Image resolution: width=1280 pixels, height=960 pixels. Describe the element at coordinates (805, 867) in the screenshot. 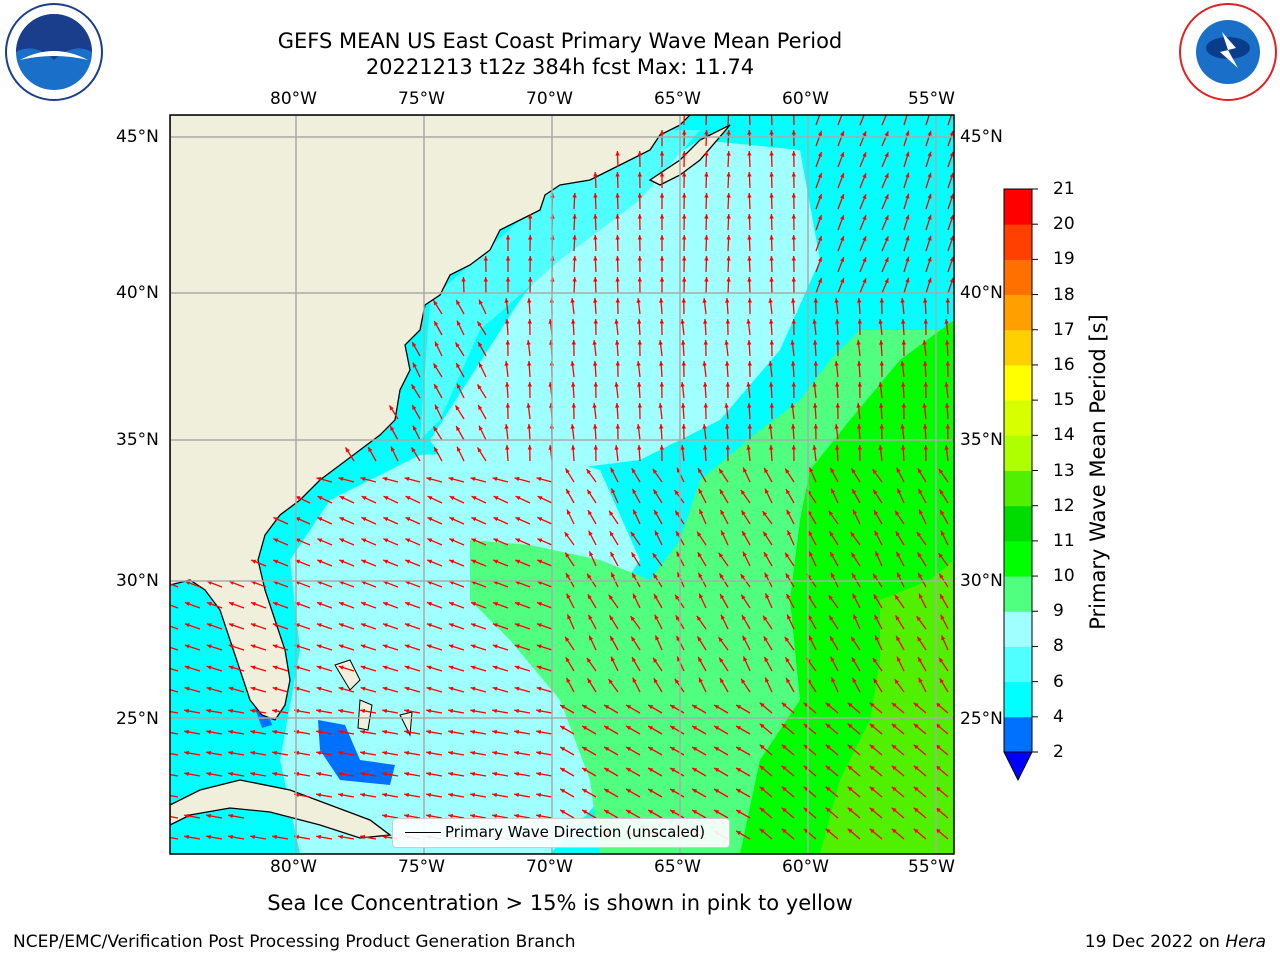

I see `lon-tick-bottom: 60°W` at that location.